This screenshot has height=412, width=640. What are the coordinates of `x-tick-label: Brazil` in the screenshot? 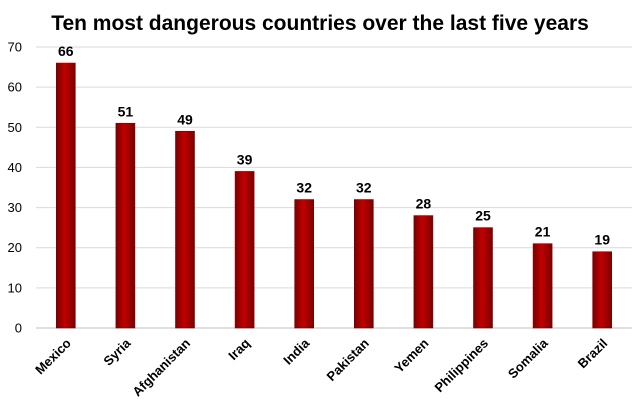 It's located at (593, 354).